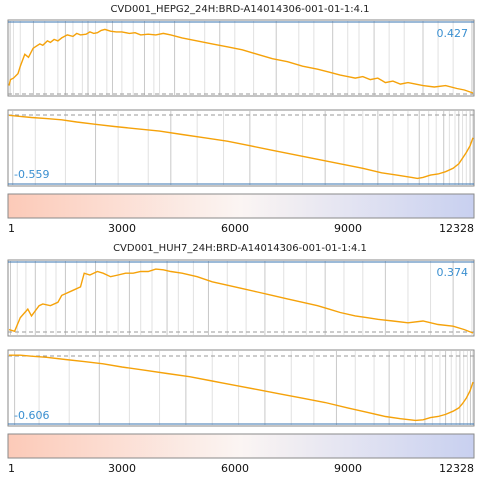 The width and height of the screenshot is (480, 480). I want to click on x-axis-ticks-2: 1 3000 6000 9000 12328, so click(241, 468).